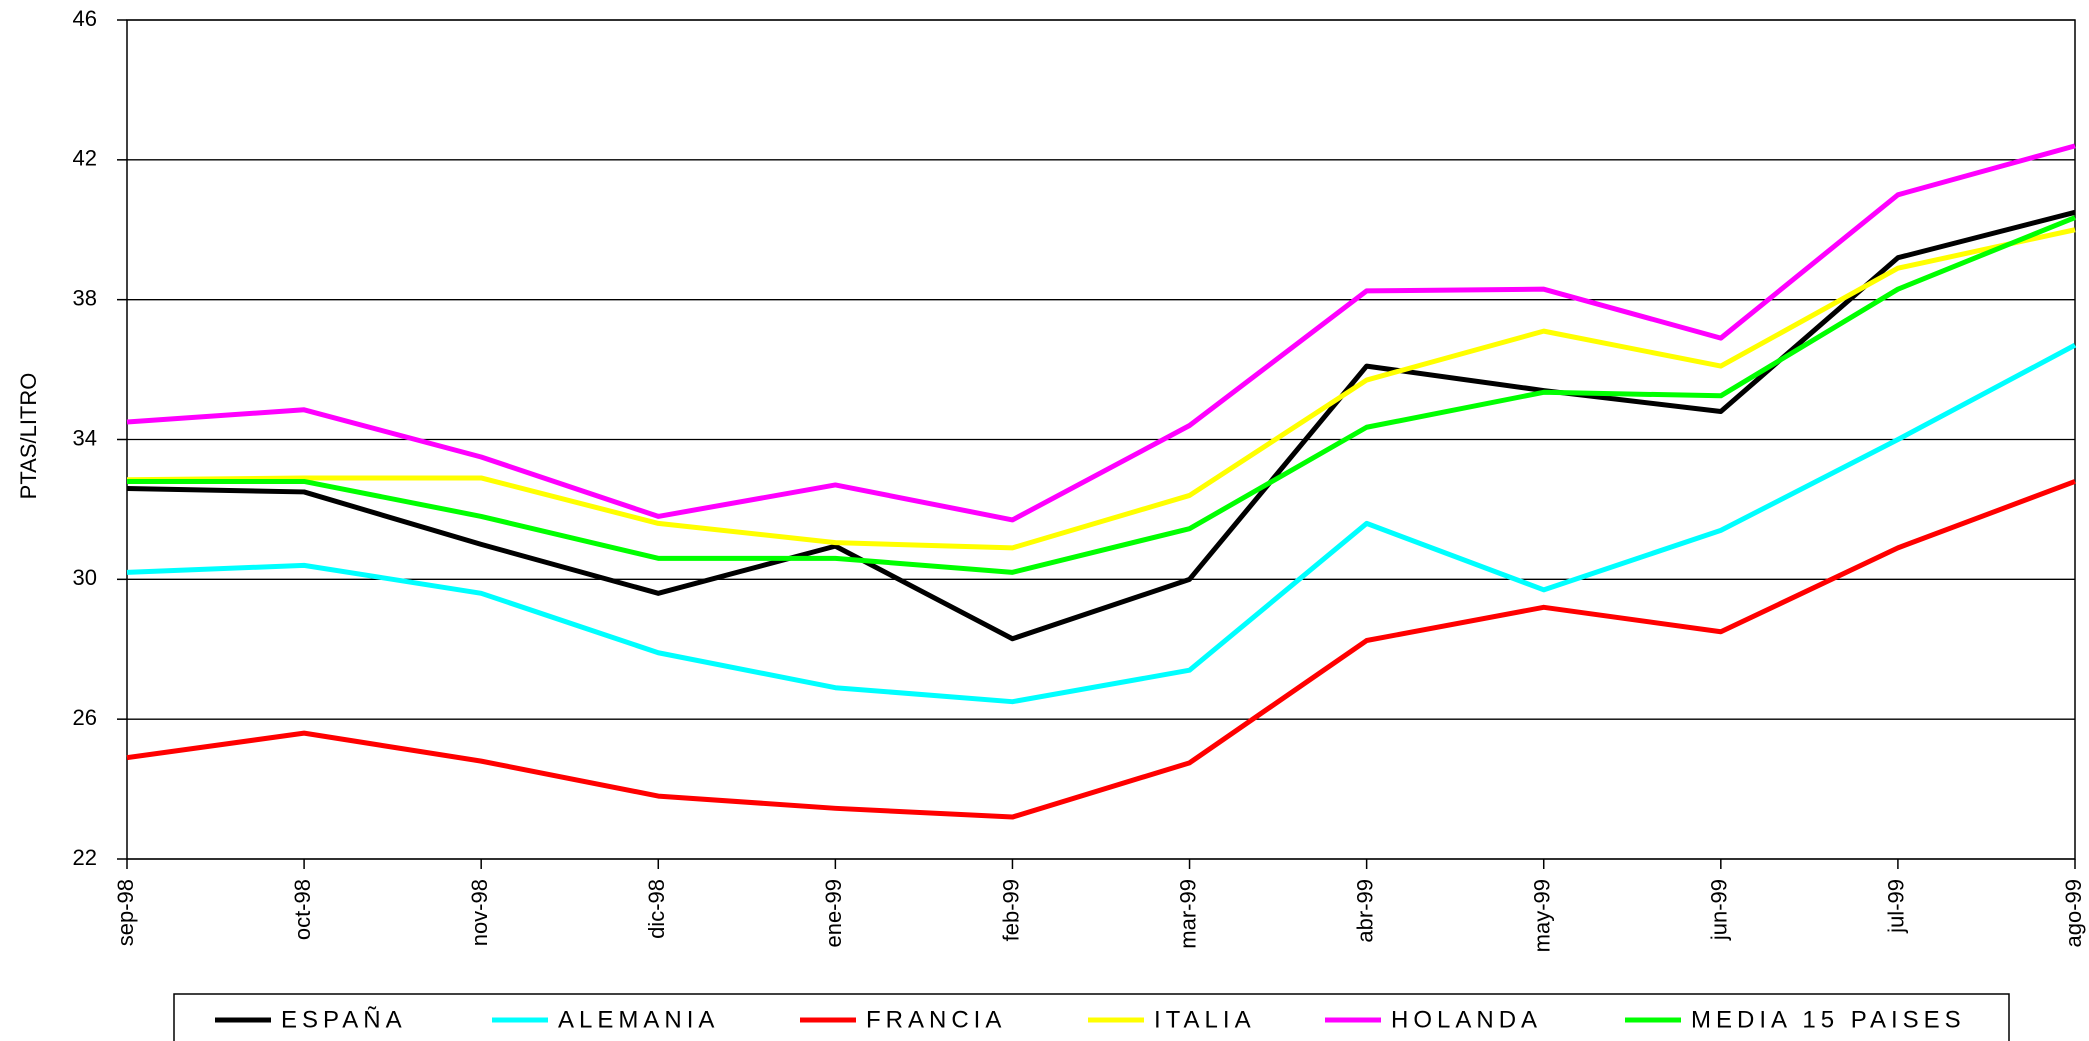  I want to click on x-tick-label: ago-99, so click(2073, 913).